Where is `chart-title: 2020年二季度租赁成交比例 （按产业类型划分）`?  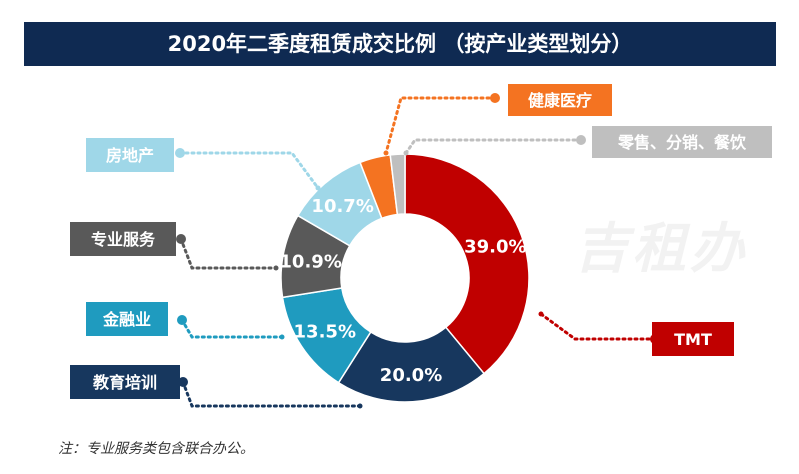
chart-title: 2020年二季度租赁成交比例 （按产业类型划分） is located at coordinates (400, 44).